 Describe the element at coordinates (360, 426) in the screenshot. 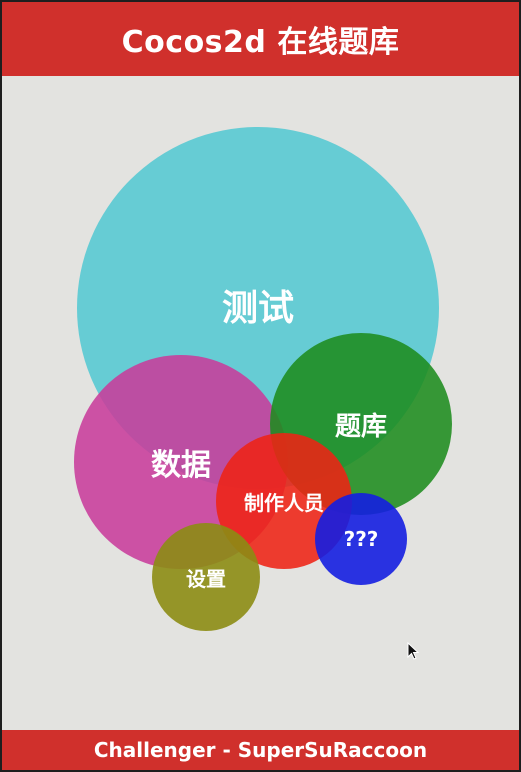

I see `question-bank-label: 题库` at that location.